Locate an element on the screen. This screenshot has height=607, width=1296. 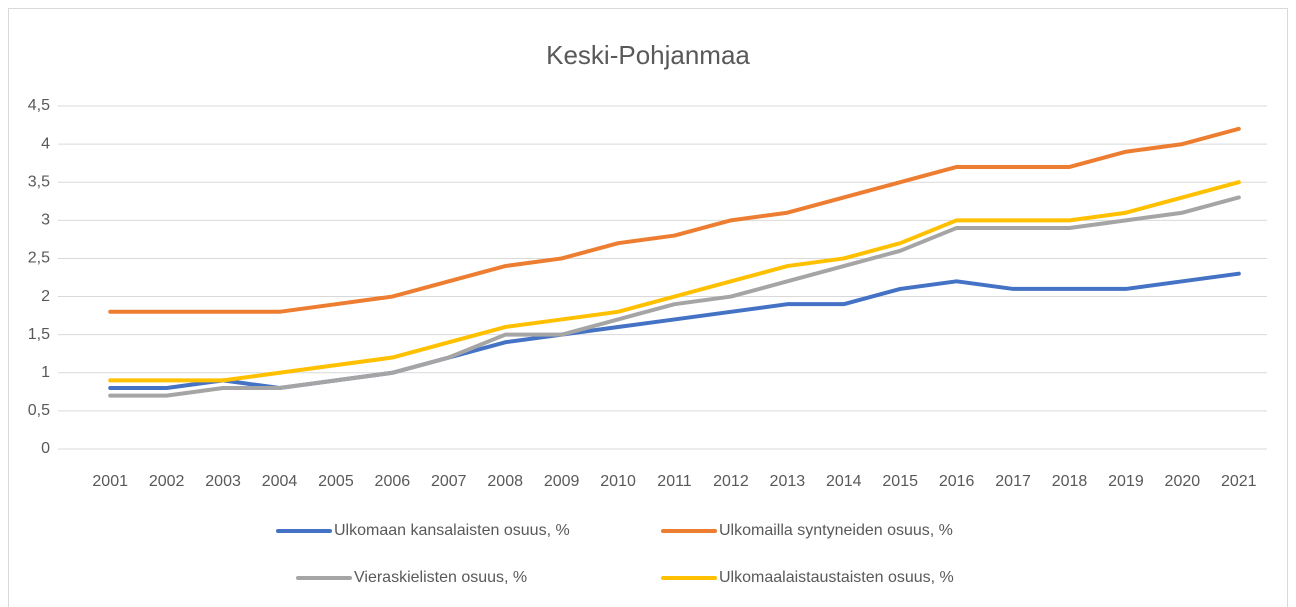
y-tick-label: 1,5 is located at coordinates (39, 334).